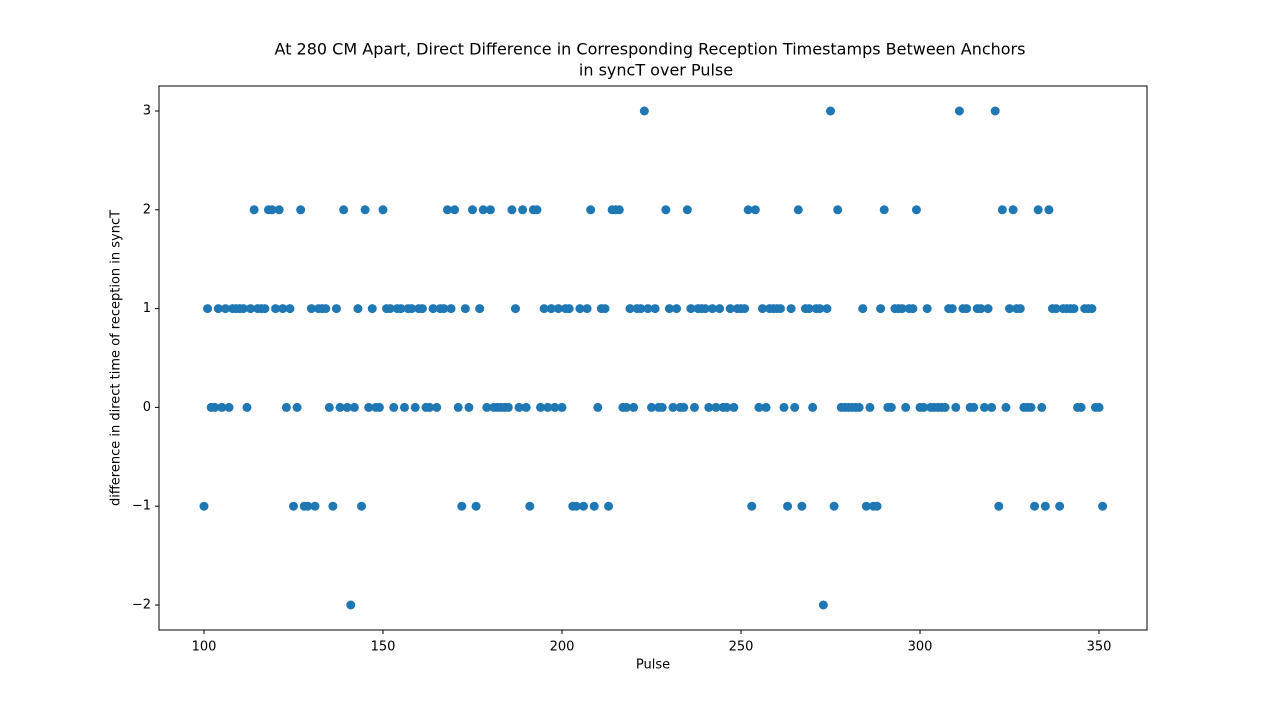 This screenshot has width=1275, height=708. Describe the element at coordinates (147, 308) in the screenshot. I see `y-tick-label: 1` at that location.